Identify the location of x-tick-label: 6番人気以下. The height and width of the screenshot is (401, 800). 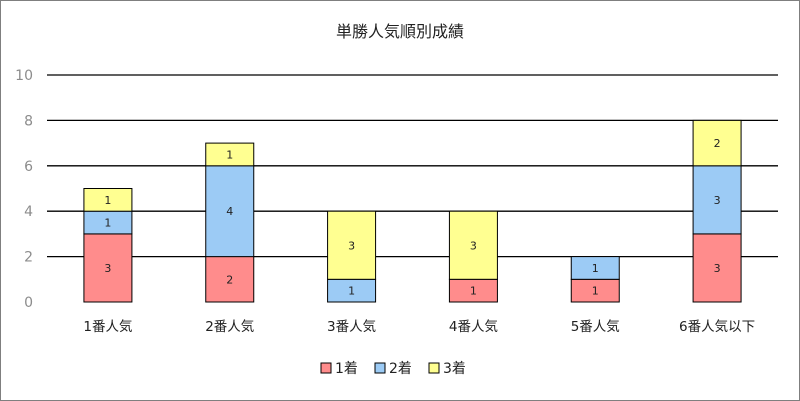
(717, 327).